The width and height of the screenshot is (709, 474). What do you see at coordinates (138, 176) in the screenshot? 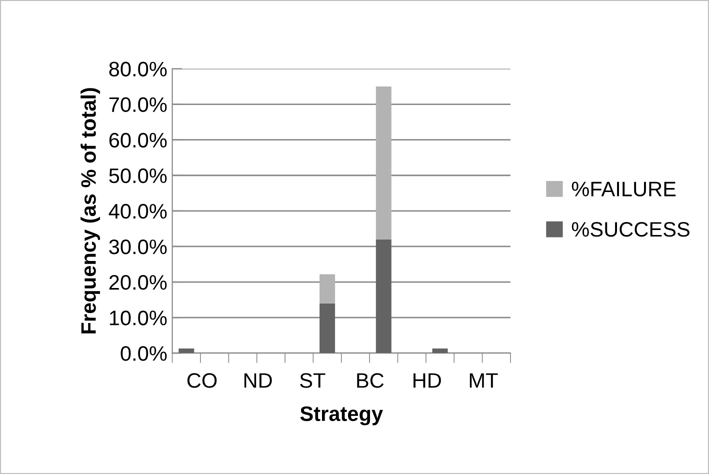
I see `y-tick-label: 50.0%` at bounding box center [138, 176].